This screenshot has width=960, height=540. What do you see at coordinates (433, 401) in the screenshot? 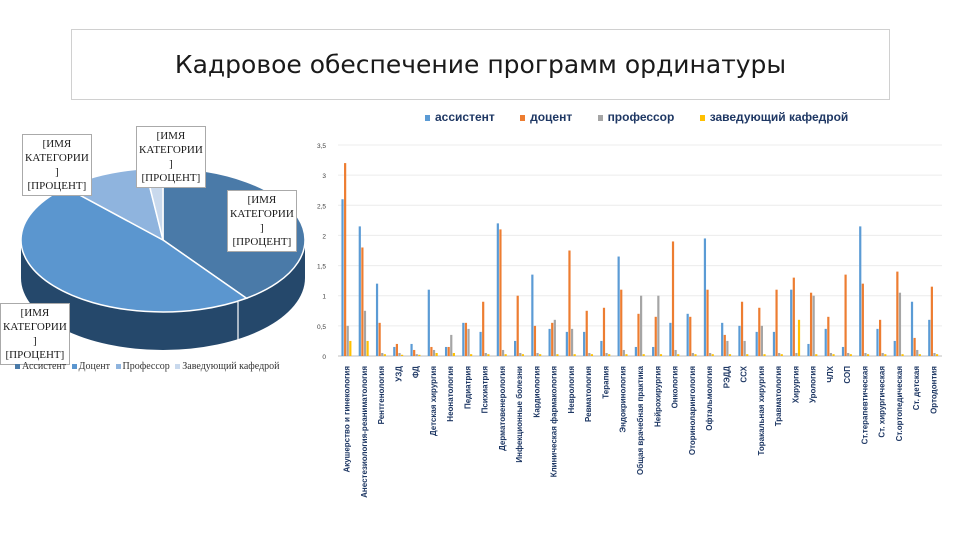
I see `x-category-label: Детская хирургия` at bounding box center [433, 401].